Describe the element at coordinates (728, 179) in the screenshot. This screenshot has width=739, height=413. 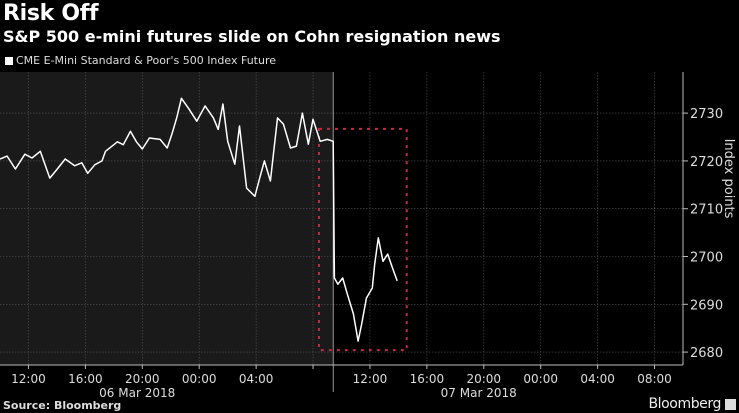
I see `y-axis-label: Index points` at that location.